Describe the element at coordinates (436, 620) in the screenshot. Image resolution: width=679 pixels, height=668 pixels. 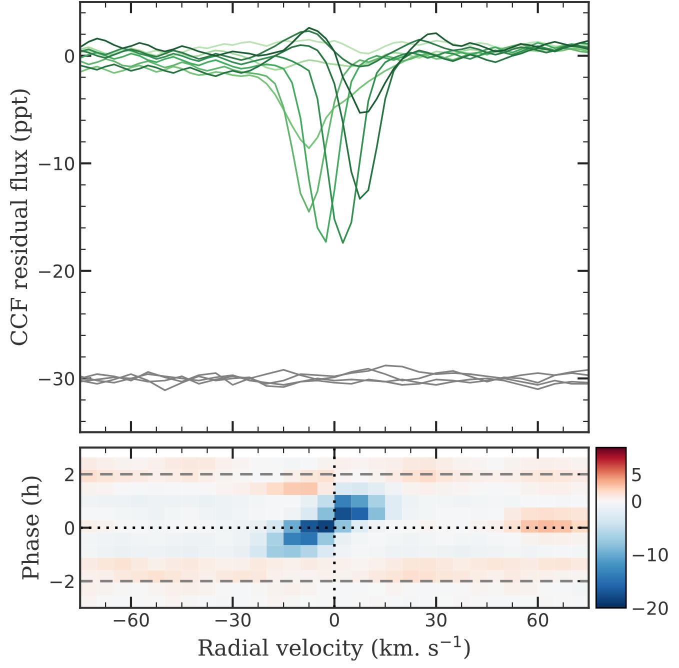
I see `x-tick-label: 30` at that location.